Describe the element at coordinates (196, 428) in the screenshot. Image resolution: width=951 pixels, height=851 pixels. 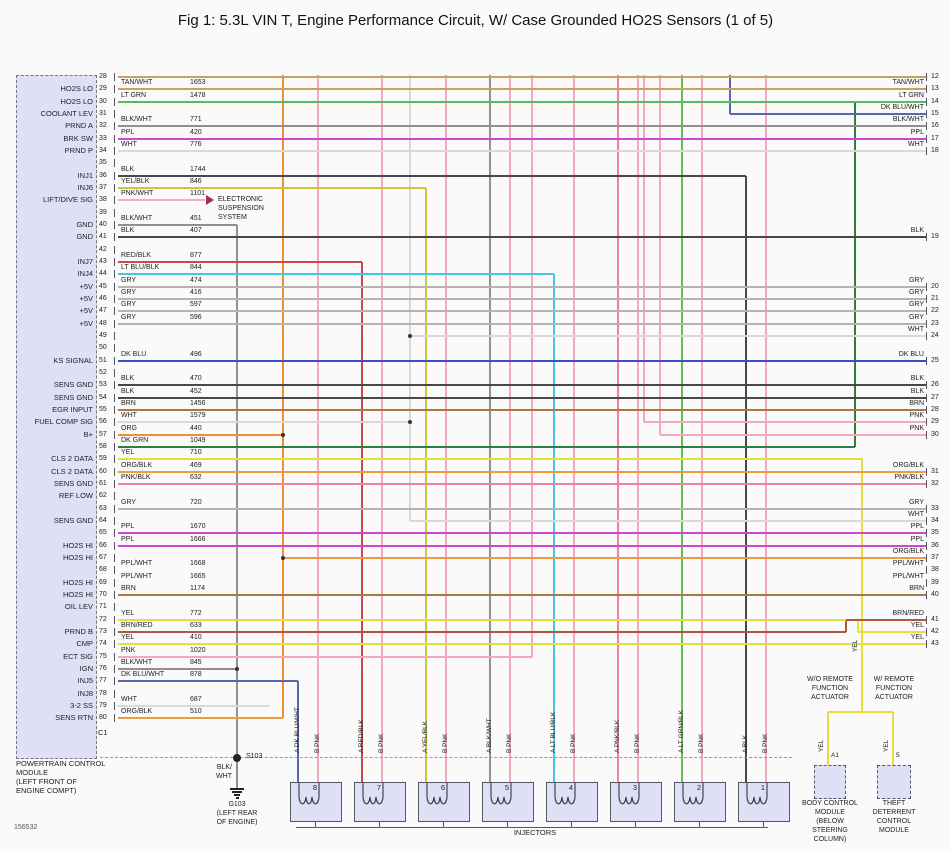
I see `circuit-number-57: 440` at that location.